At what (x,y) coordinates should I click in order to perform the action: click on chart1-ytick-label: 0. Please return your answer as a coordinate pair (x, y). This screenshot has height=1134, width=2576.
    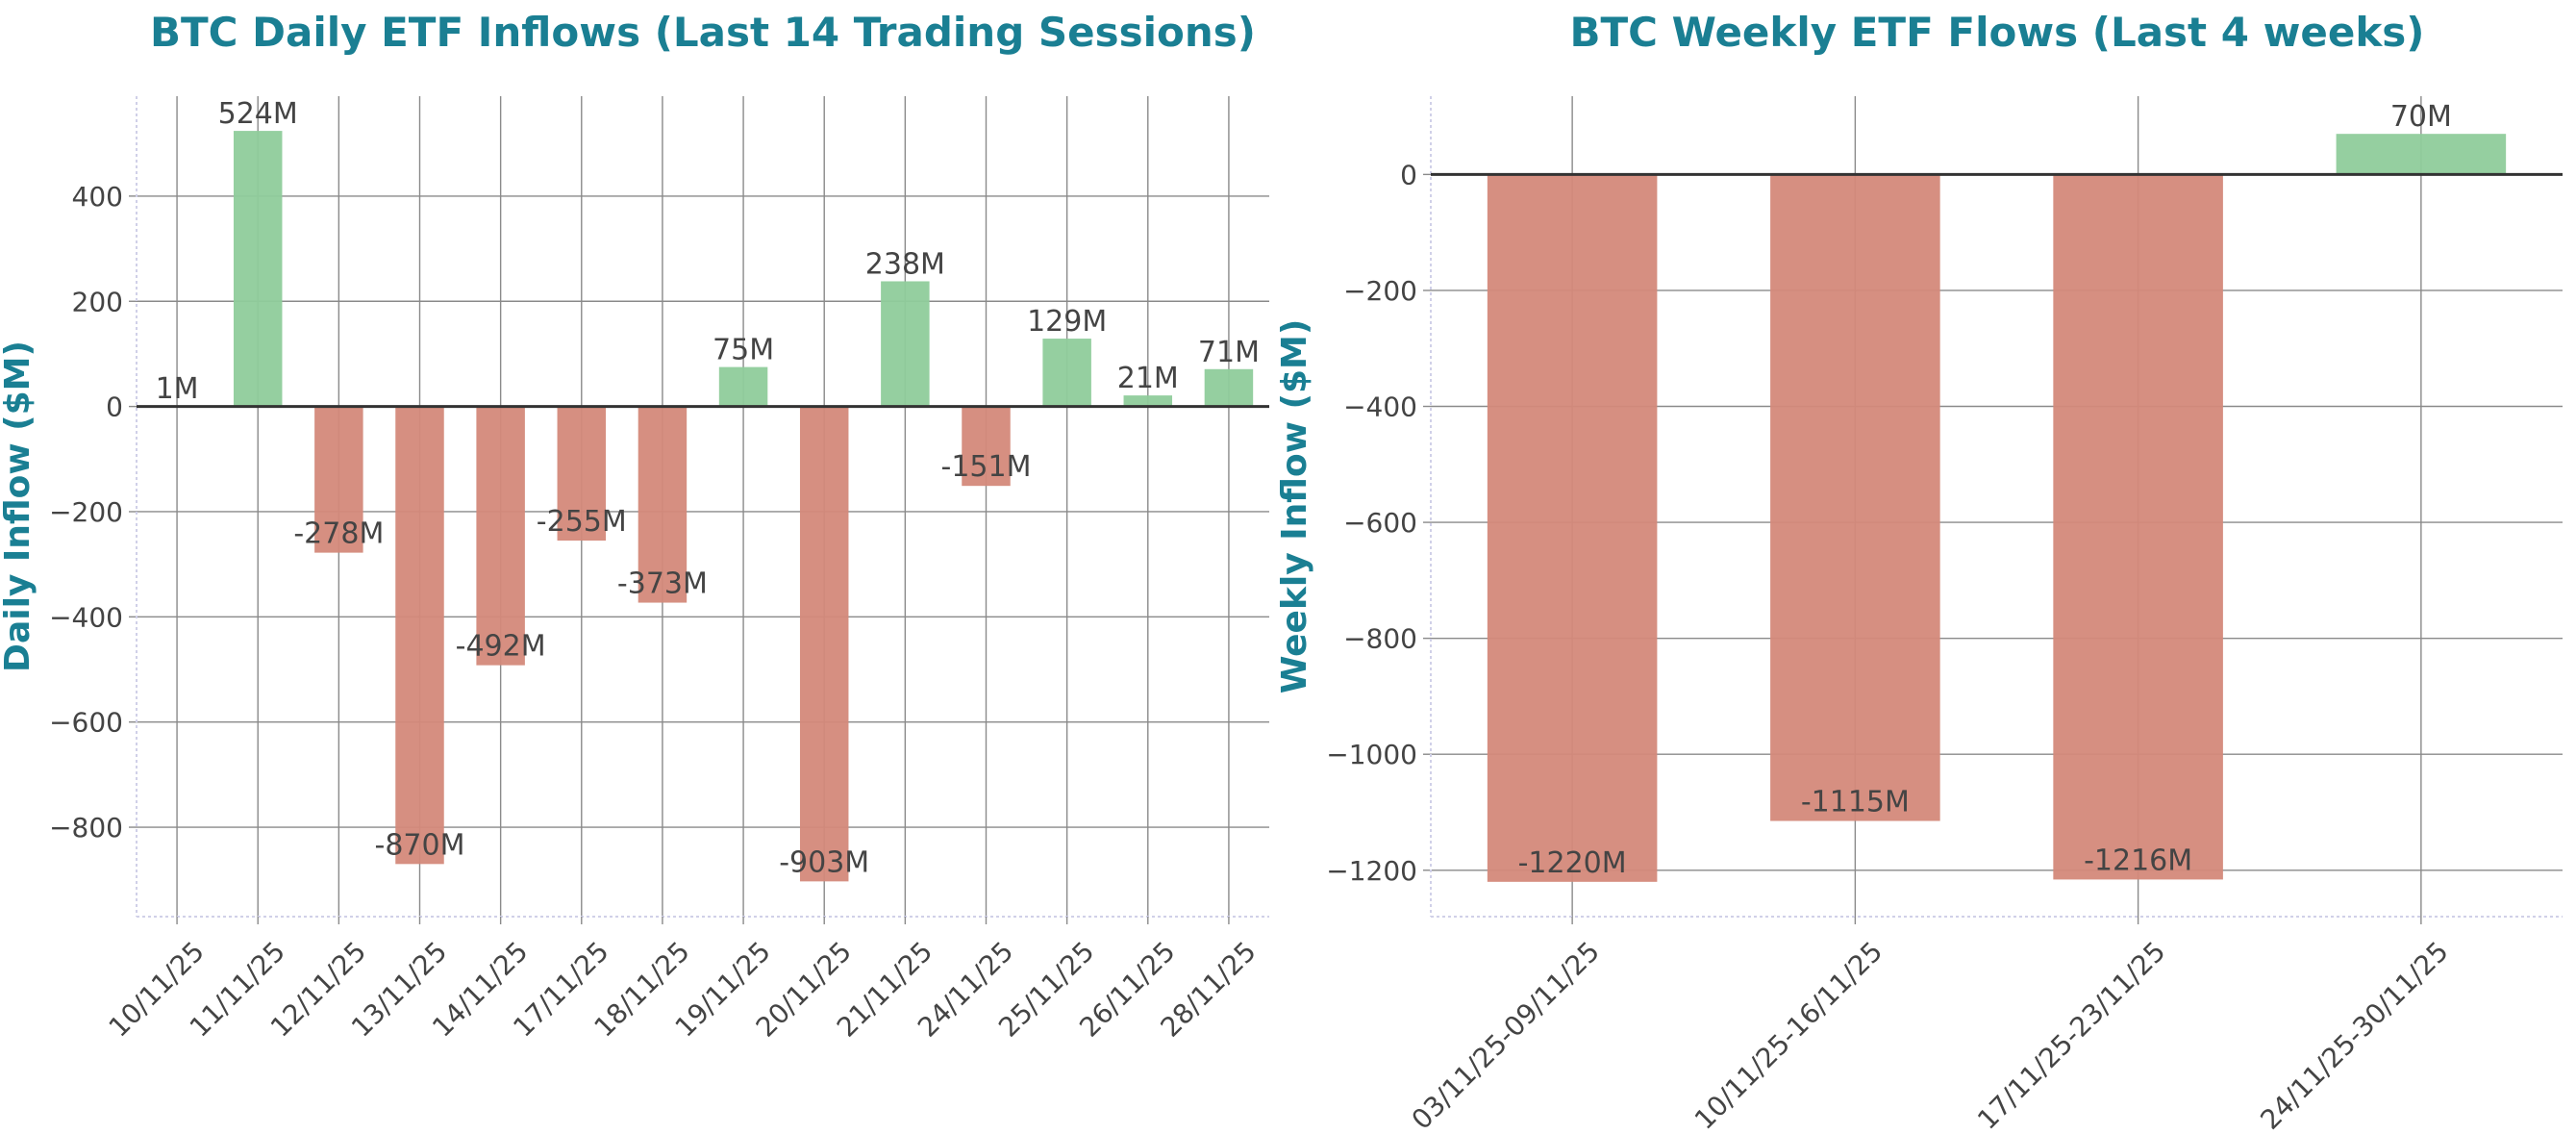
    Looking at the image, I should click on (114, 407).